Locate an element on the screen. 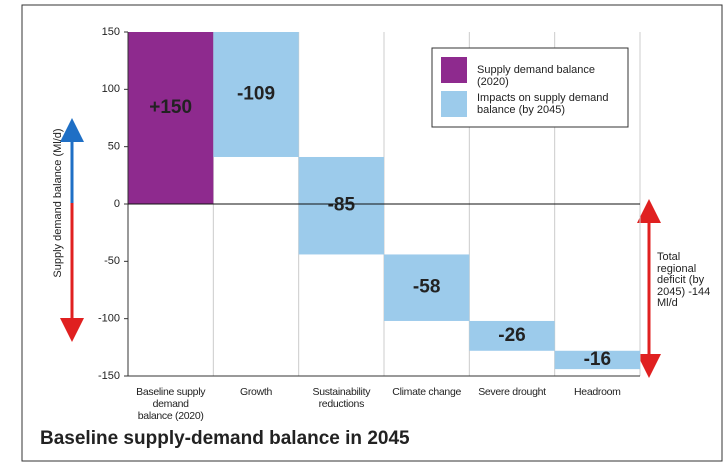  x-tick-label: Baseline supply demand balance (2020) is located at coordinates (171, 404).